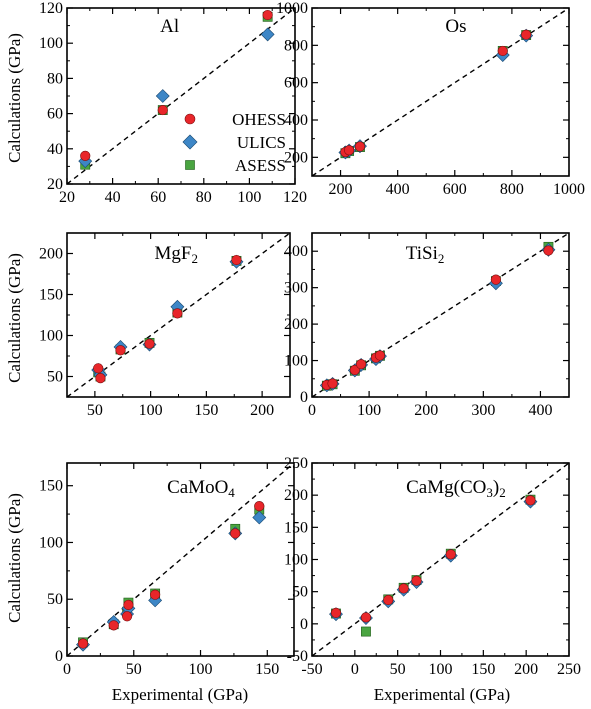 This screenshot has height=709, width=591. What do you see at coordinates (442, 694) in the screenshot?
I see `x-axis-title-right: Experimental (GPa)` at bounding box center [442, 694].